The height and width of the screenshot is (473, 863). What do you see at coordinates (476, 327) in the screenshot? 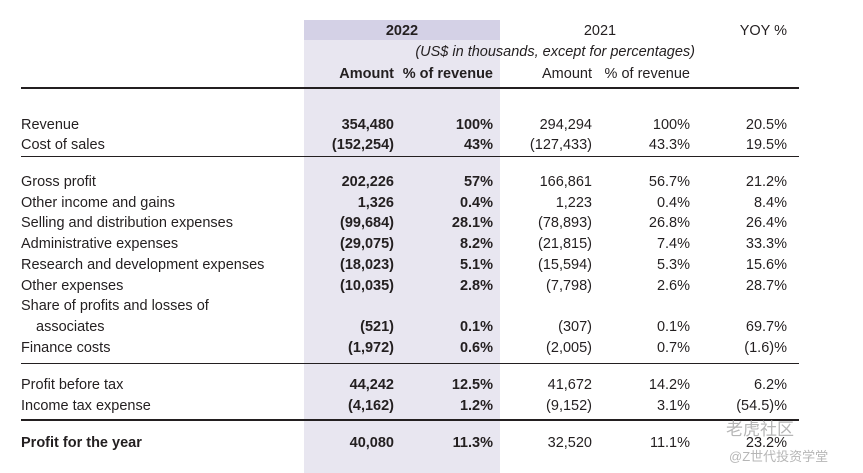
I see `pct-2022: 0.1%` at bounding box center [476, 327].